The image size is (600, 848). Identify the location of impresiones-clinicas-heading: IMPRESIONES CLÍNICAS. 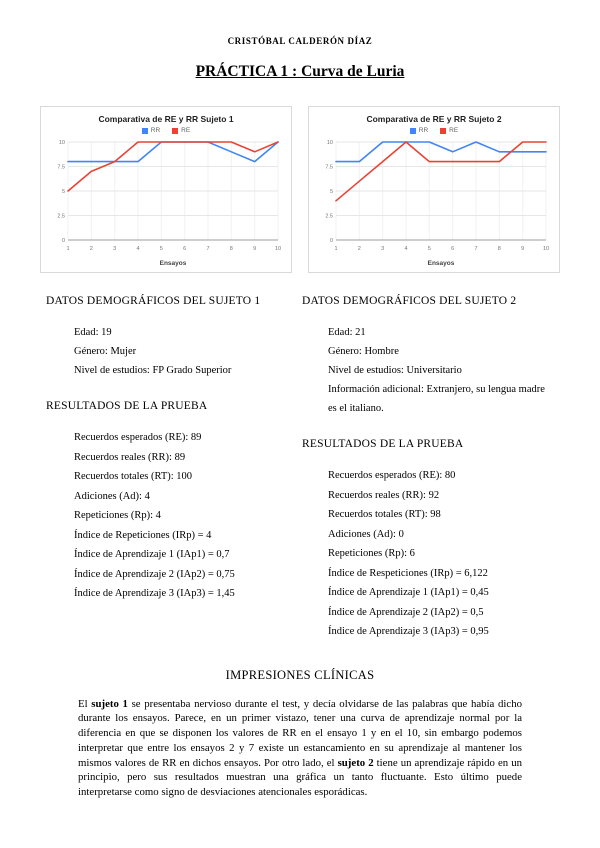
(300, 674).